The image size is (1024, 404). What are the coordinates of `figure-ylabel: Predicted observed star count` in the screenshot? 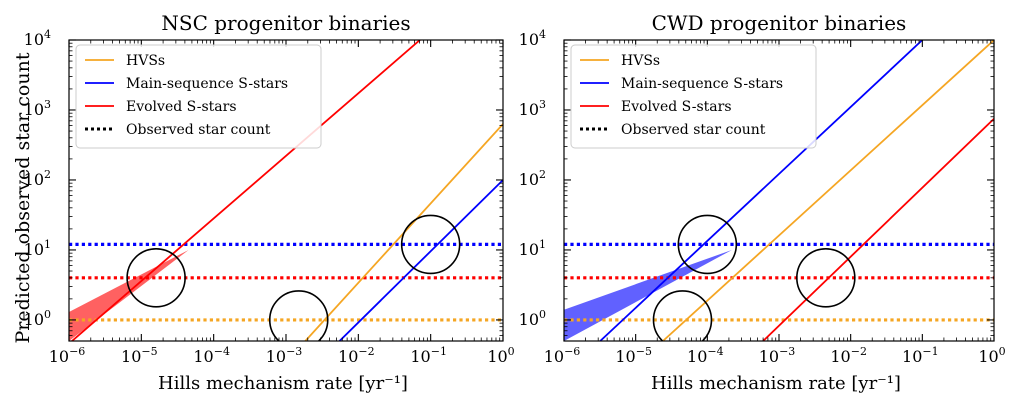 It's located at (23, 197).